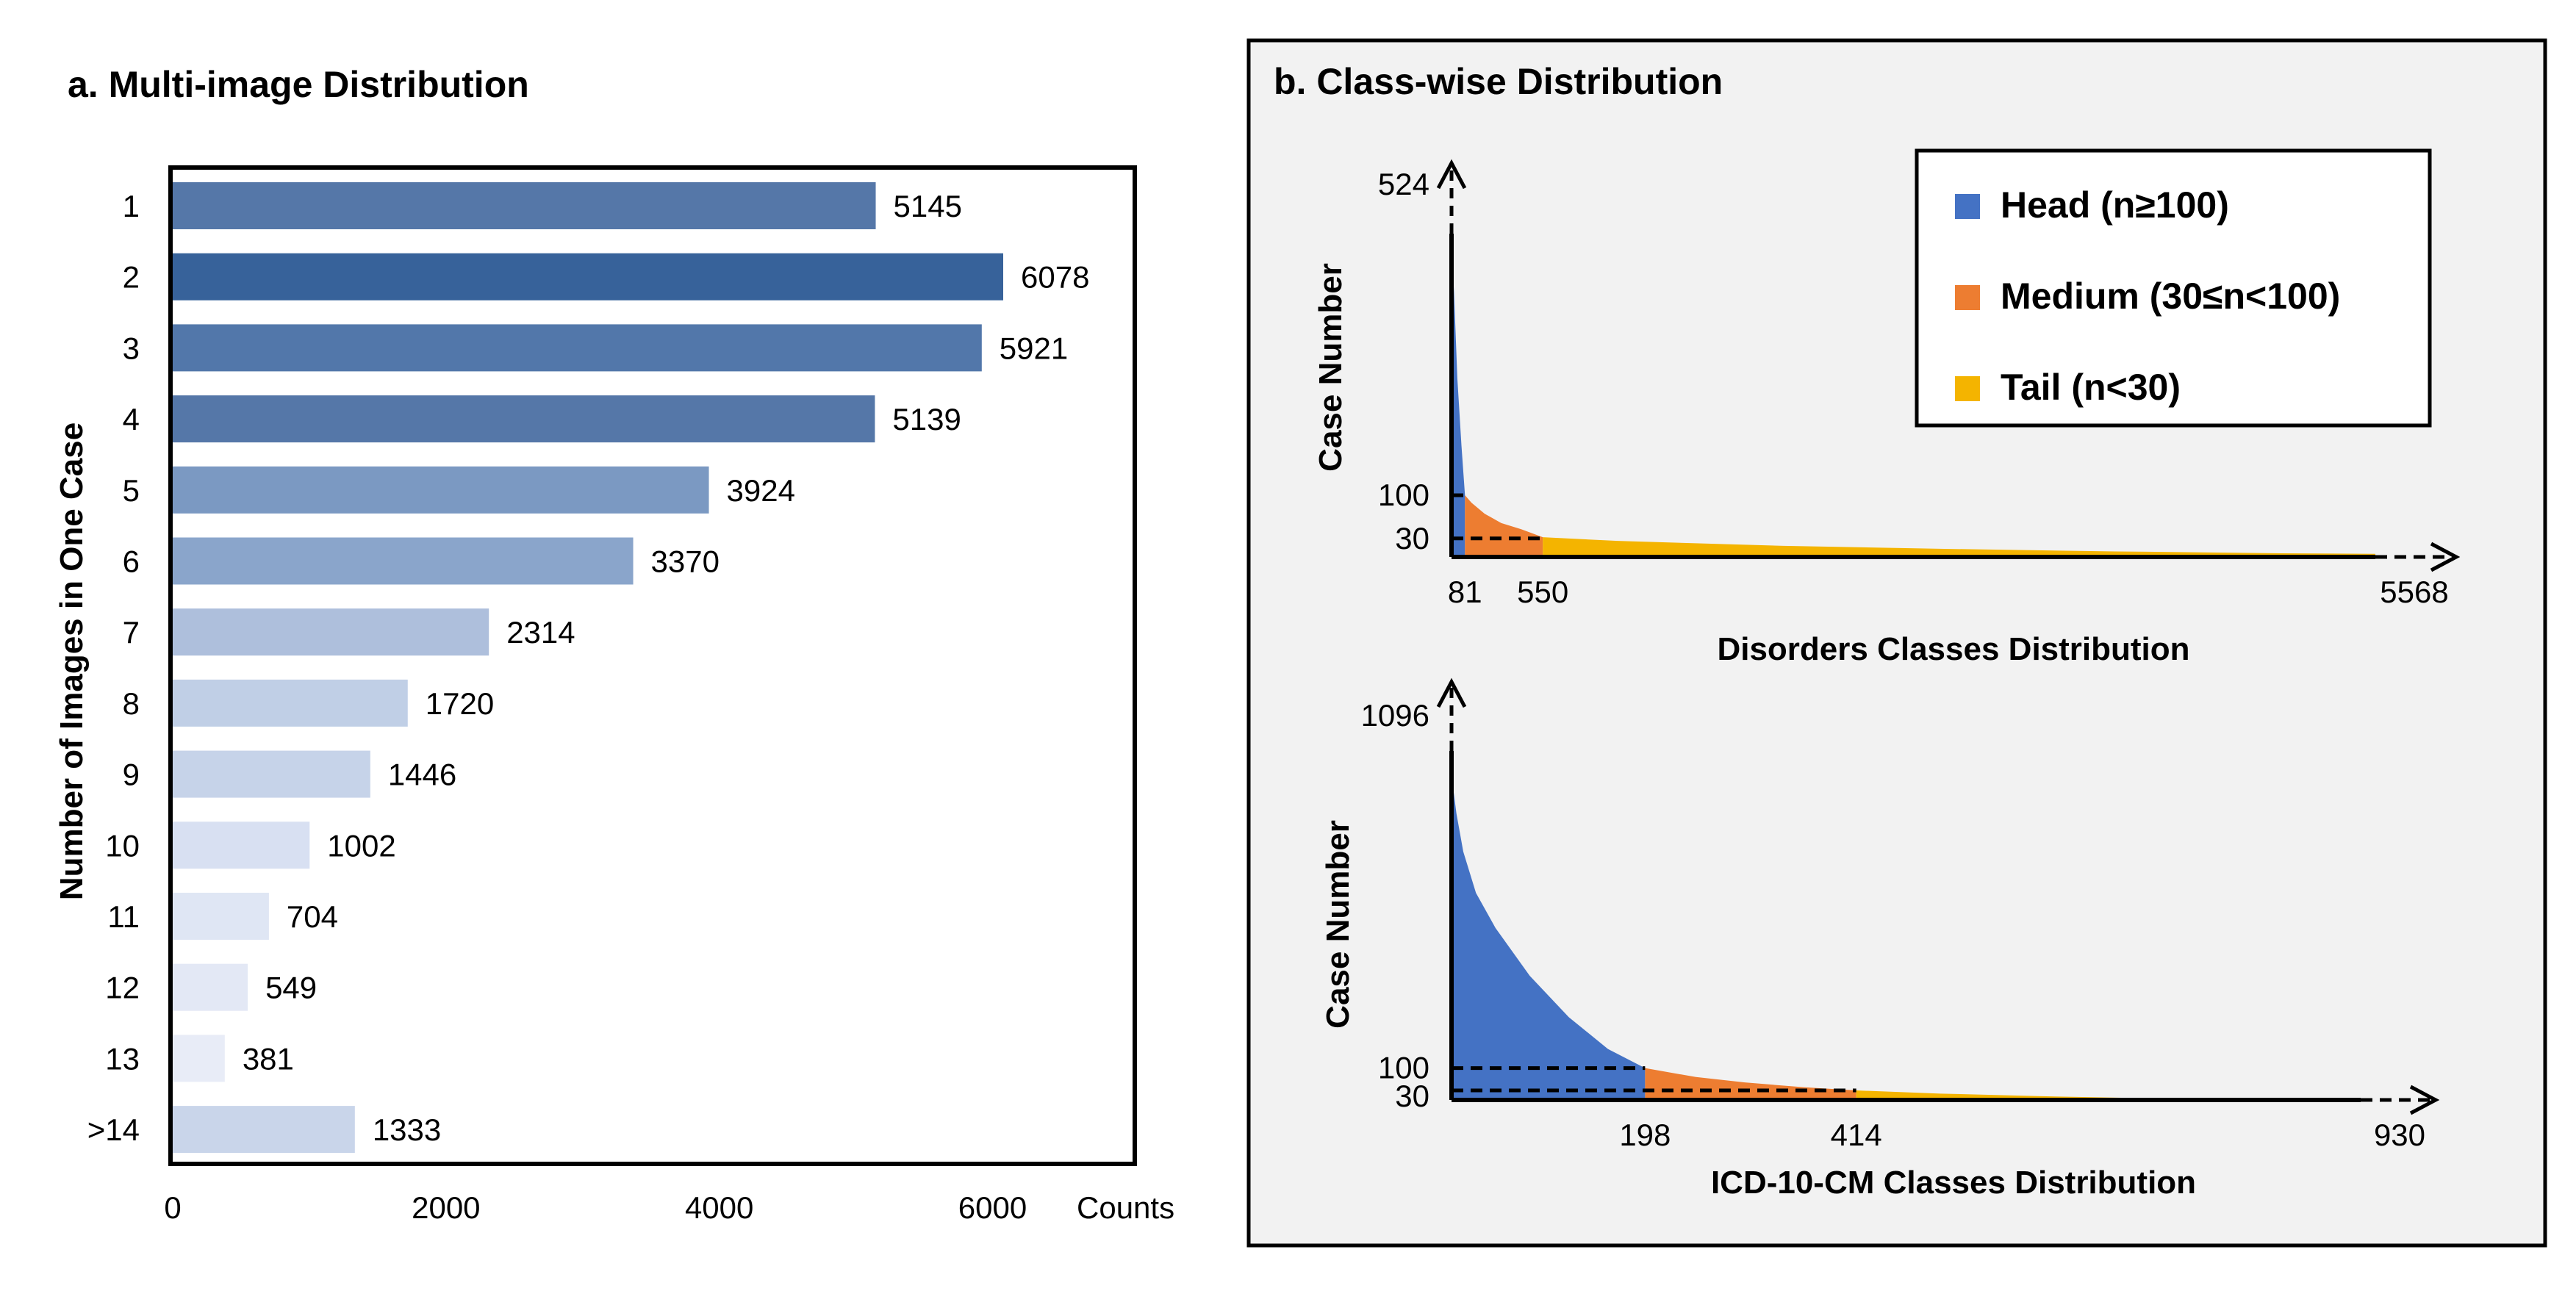 The image size is (2576, 1291). Describe the element at coordinates (72, 661) in the screenshot. I see `y-axis-label-a: Number of Images in One Case` at that location.